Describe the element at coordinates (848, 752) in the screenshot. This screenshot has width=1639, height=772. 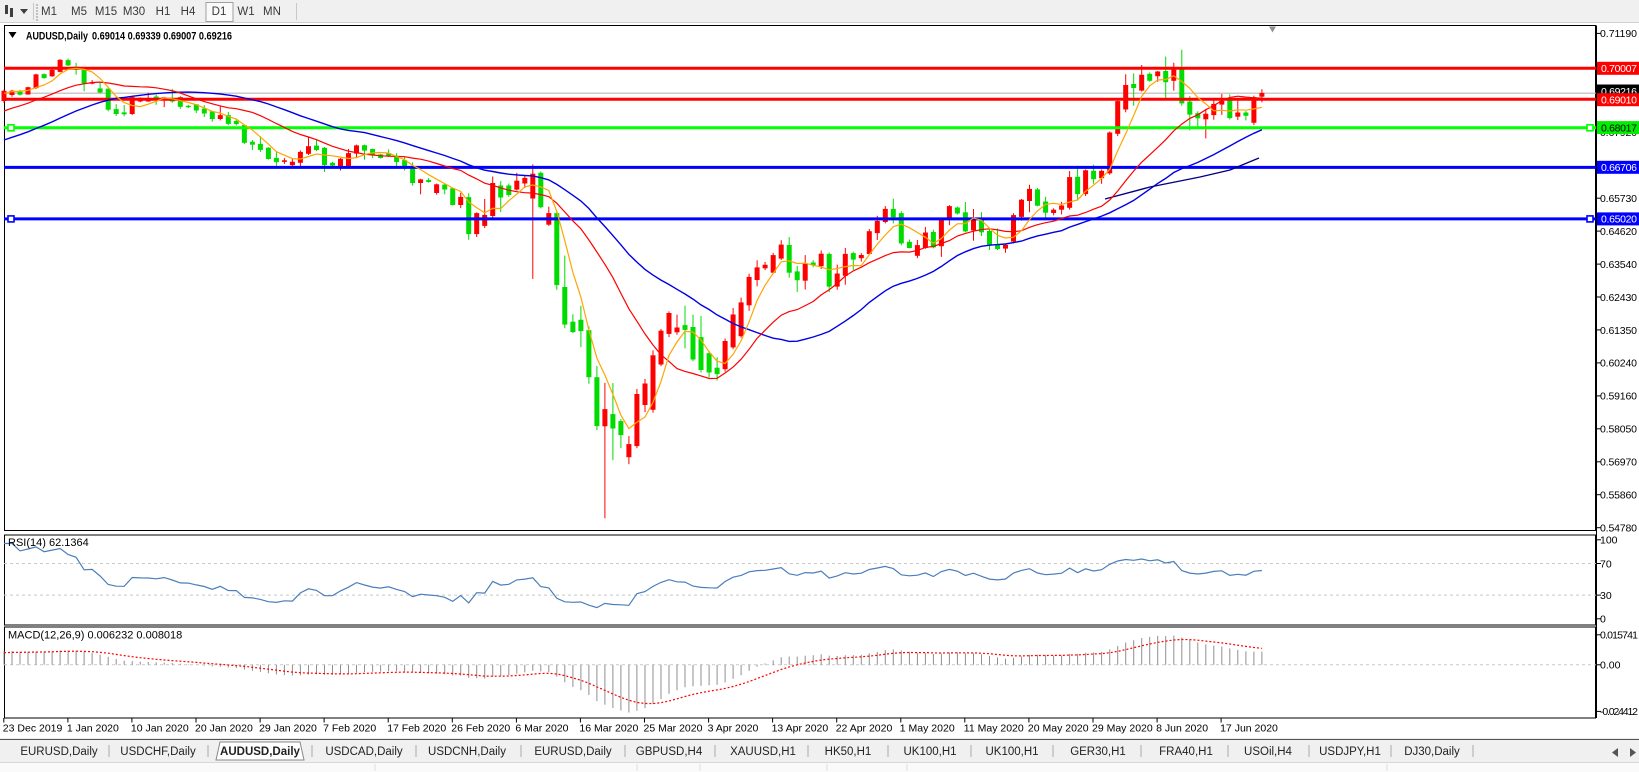
I see `svg-text: HK50,H1` at that location.